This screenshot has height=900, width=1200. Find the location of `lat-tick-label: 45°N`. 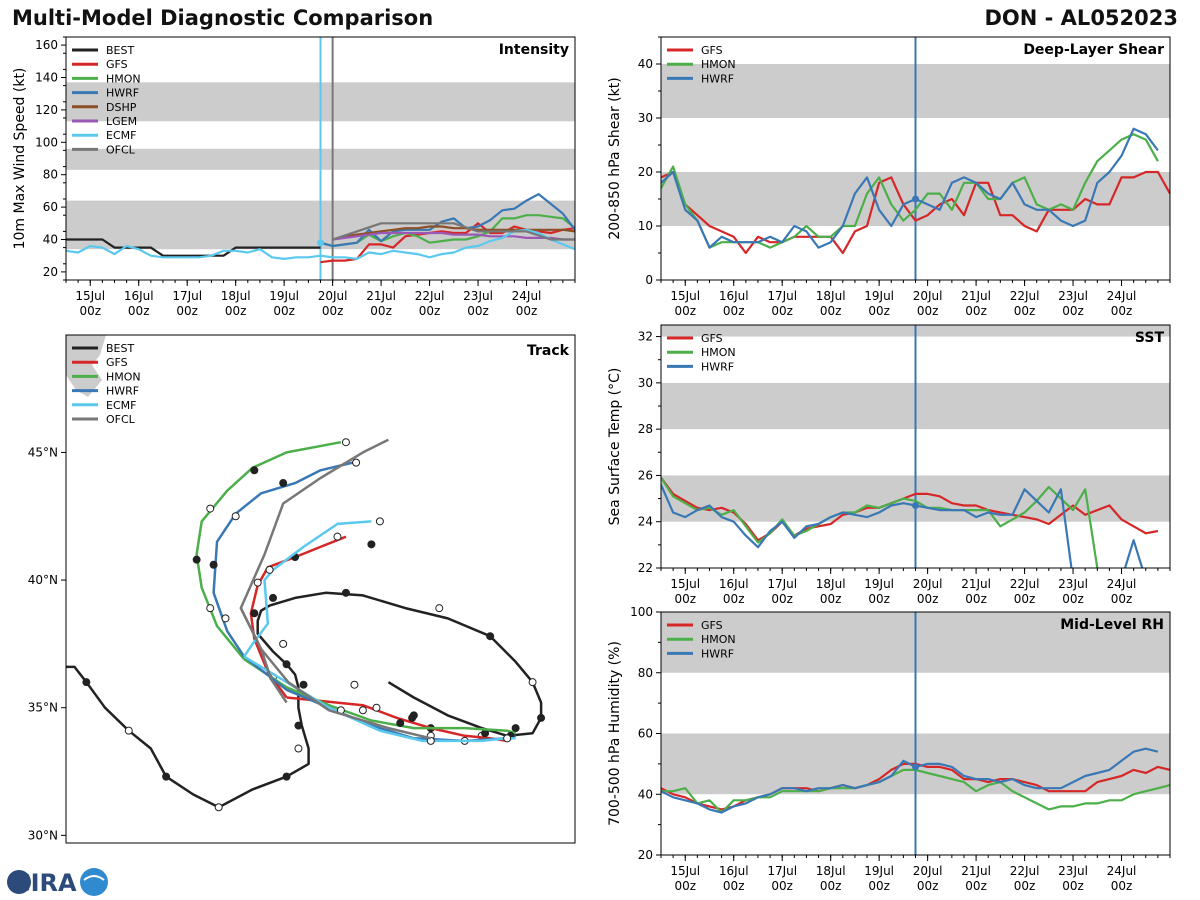

lat-tick-label: 45°N is located at coordinates (43, 452).